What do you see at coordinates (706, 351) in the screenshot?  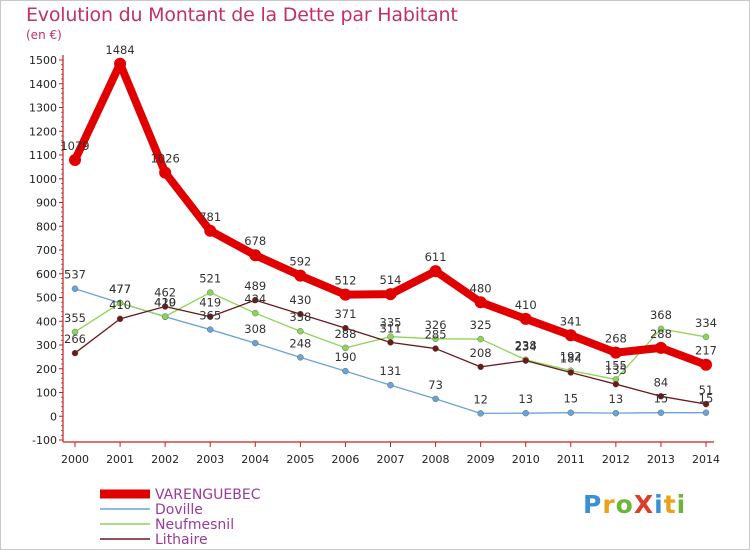 I see `data-label: 217` at bounding box center [706, 351].